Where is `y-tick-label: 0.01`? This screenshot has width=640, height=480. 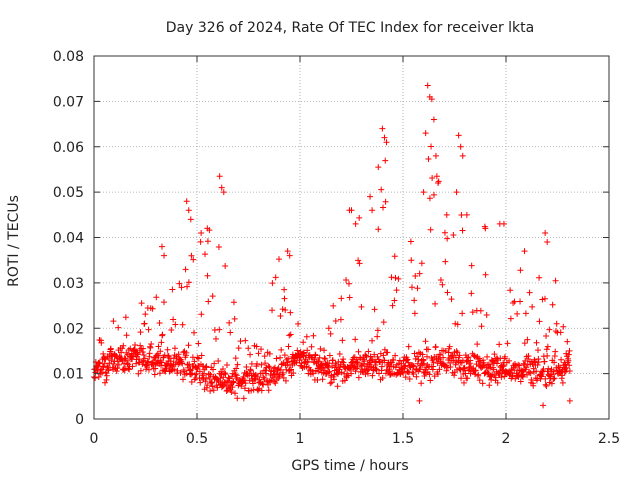 y-tick-label: 0.01 is located at coordinates (68, 375).